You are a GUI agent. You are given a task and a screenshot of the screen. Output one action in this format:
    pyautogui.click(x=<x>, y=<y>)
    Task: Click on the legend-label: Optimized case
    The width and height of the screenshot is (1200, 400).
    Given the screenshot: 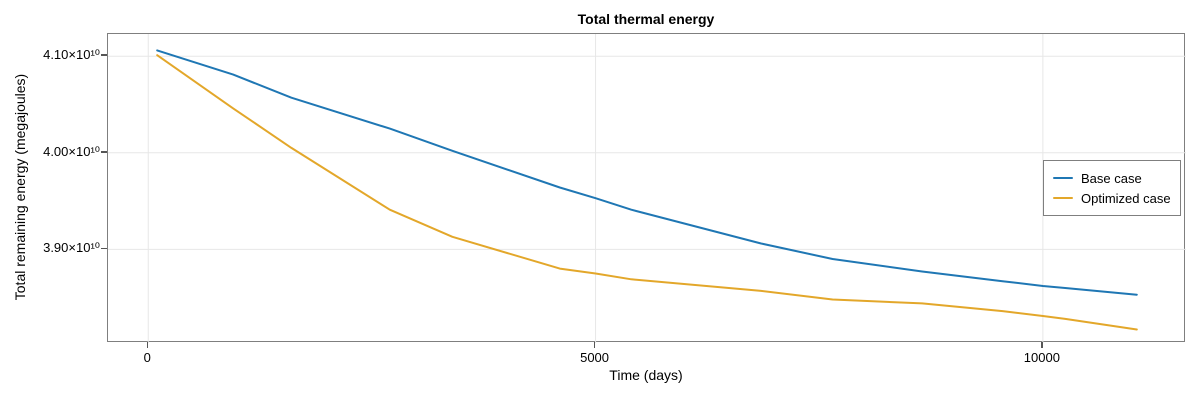 What is the action you would take?
    pyautogui.click(x=1126, y=198)
    